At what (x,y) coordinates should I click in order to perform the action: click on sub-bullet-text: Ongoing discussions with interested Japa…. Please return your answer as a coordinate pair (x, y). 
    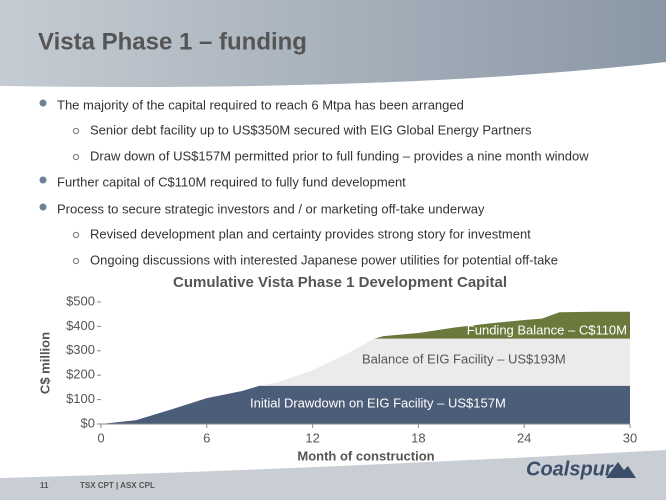
    Looking at the image, I should click on (324, 259).